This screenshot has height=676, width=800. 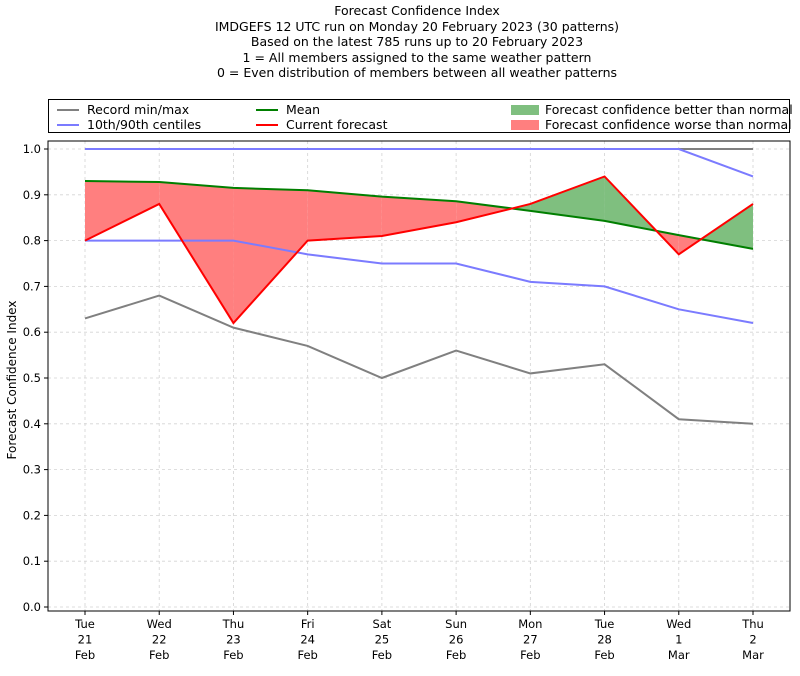 What do you see at coordinates (32, 149) in the screenshot?
I see `y-tick-label: 1.0` at bounding box center [32, 149].